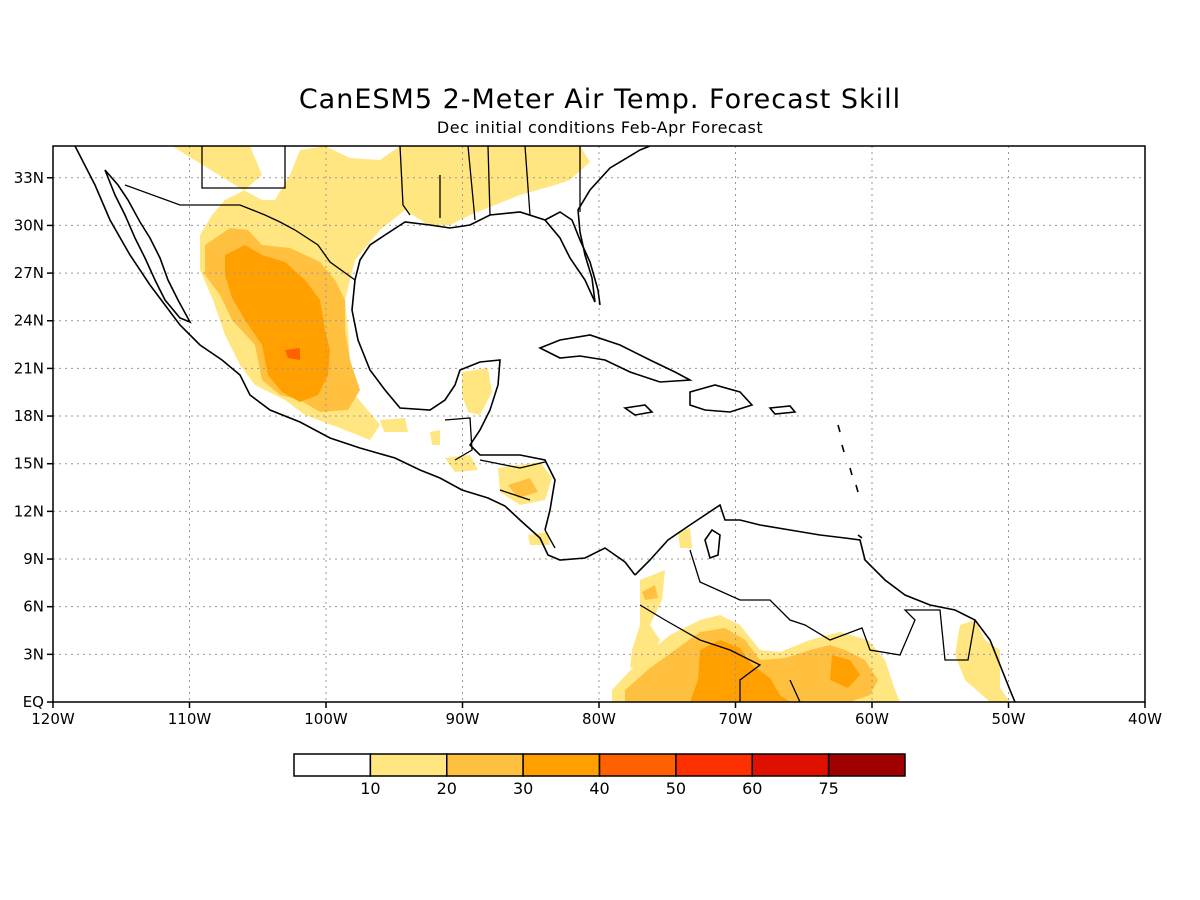 This screenshot has height=900, width=1200. What do you see at coordinates (828, 788) in the screenshot?
I see `legend-threshold-label: 75` at bounding box center [828, 788].